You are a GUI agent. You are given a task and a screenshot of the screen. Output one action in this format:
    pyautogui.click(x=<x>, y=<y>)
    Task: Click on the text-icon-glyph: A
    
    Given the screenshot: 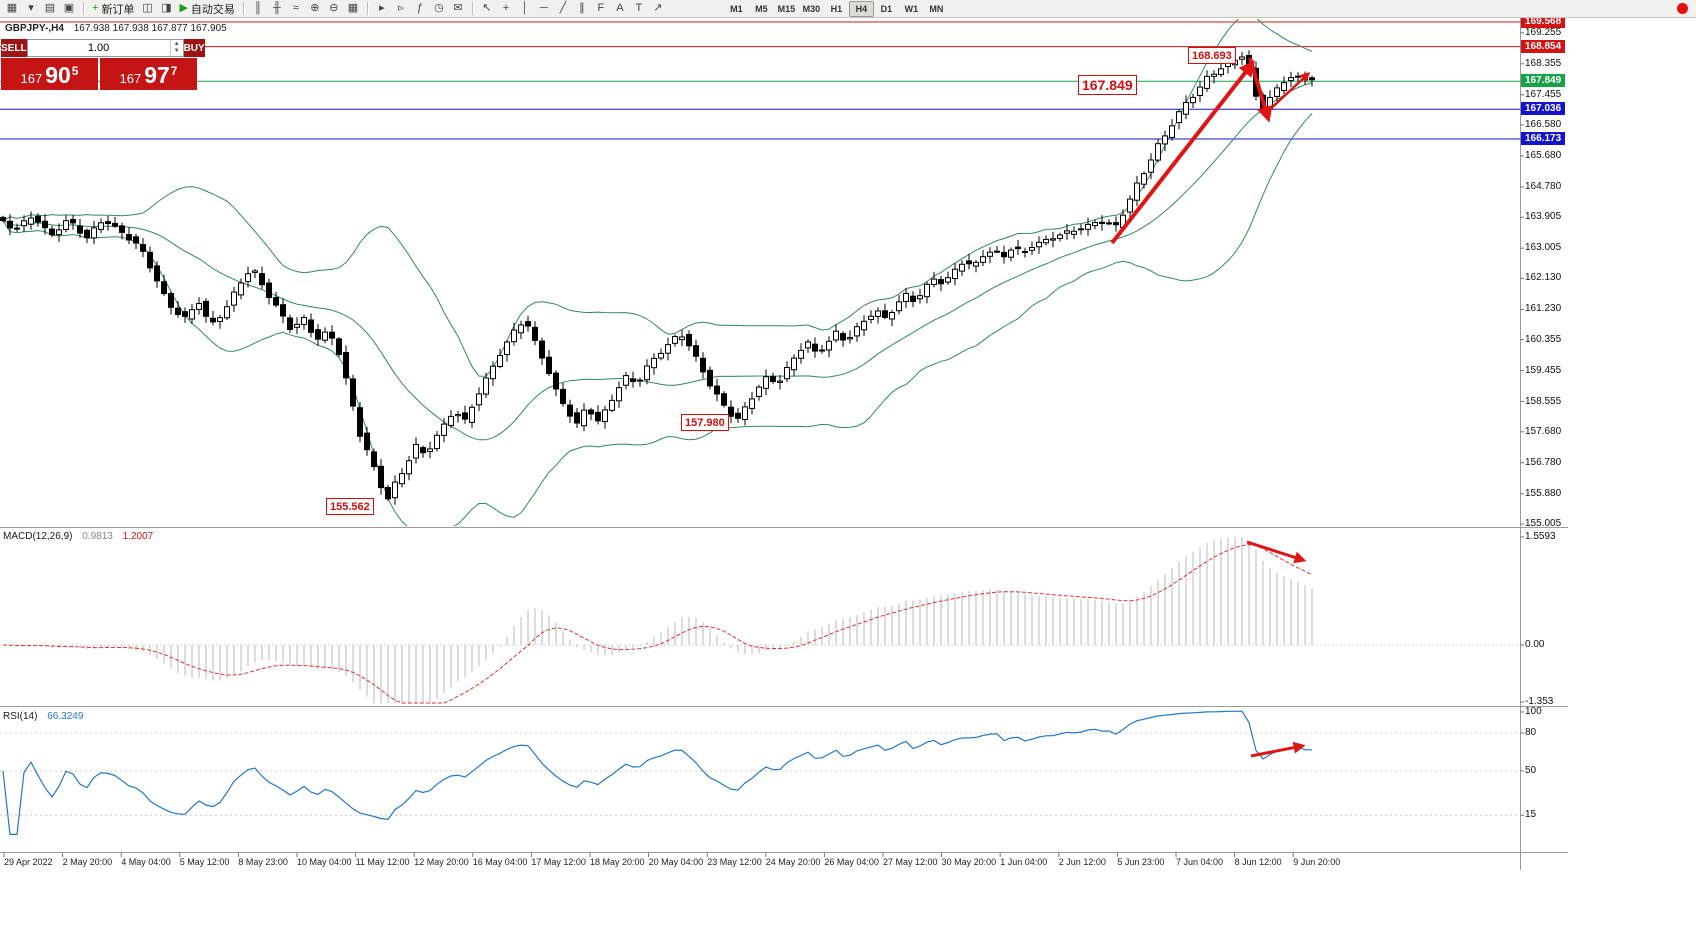 What is the action you would take?
    pyautogui.click(x=620, y=8)
    